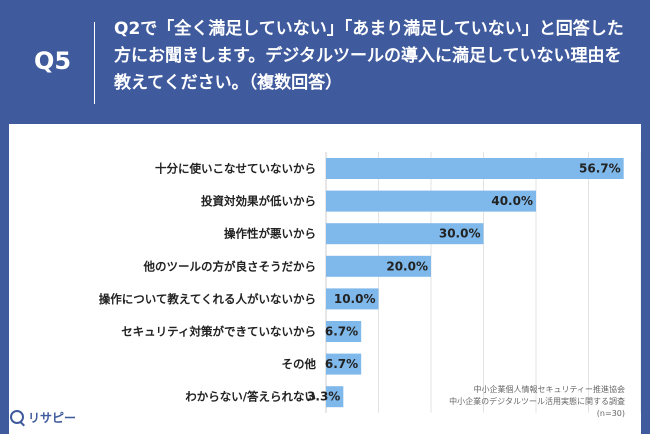  I want to click on brand-logo: リサピー, so click(43, 417).